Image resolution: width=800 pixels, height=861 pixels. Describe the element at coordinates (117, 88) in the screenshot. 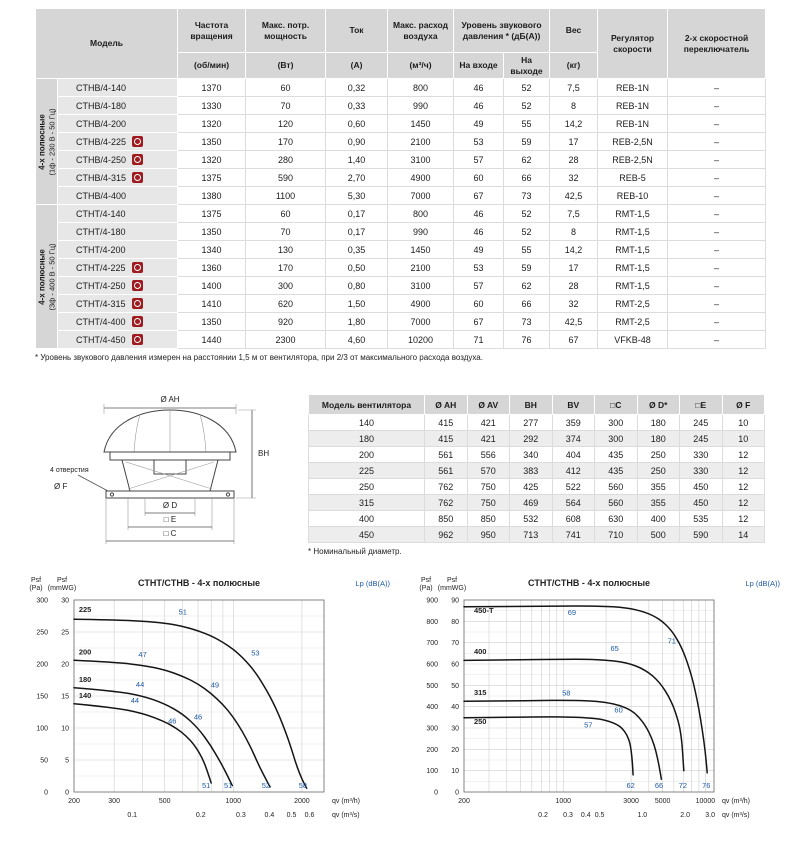

I see `model-cell: CTHB/4-140` at that location.